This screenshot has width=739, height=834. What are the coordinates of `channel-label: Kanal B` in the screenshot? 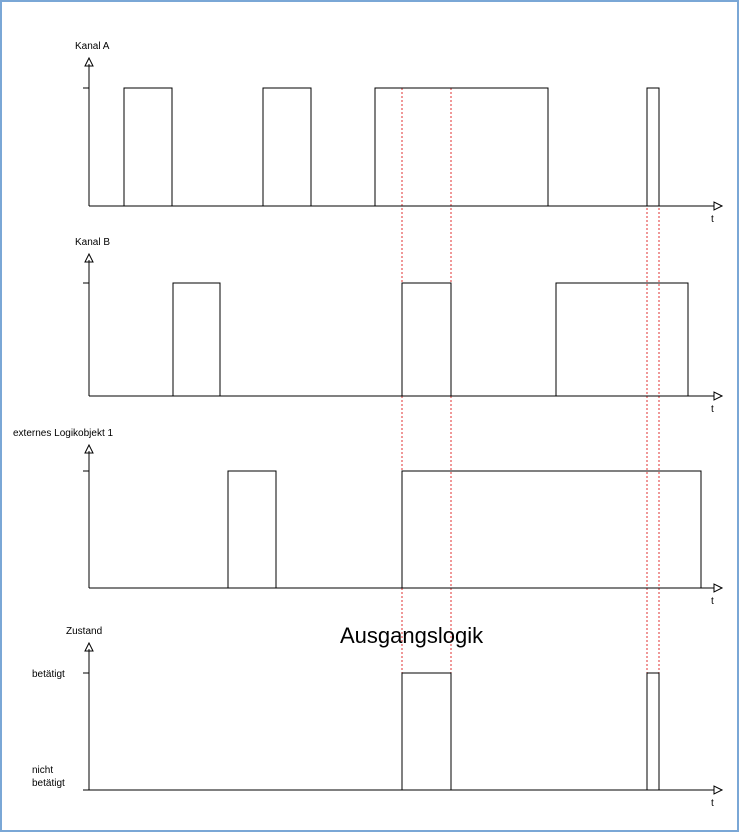 It's located at (92, 242).